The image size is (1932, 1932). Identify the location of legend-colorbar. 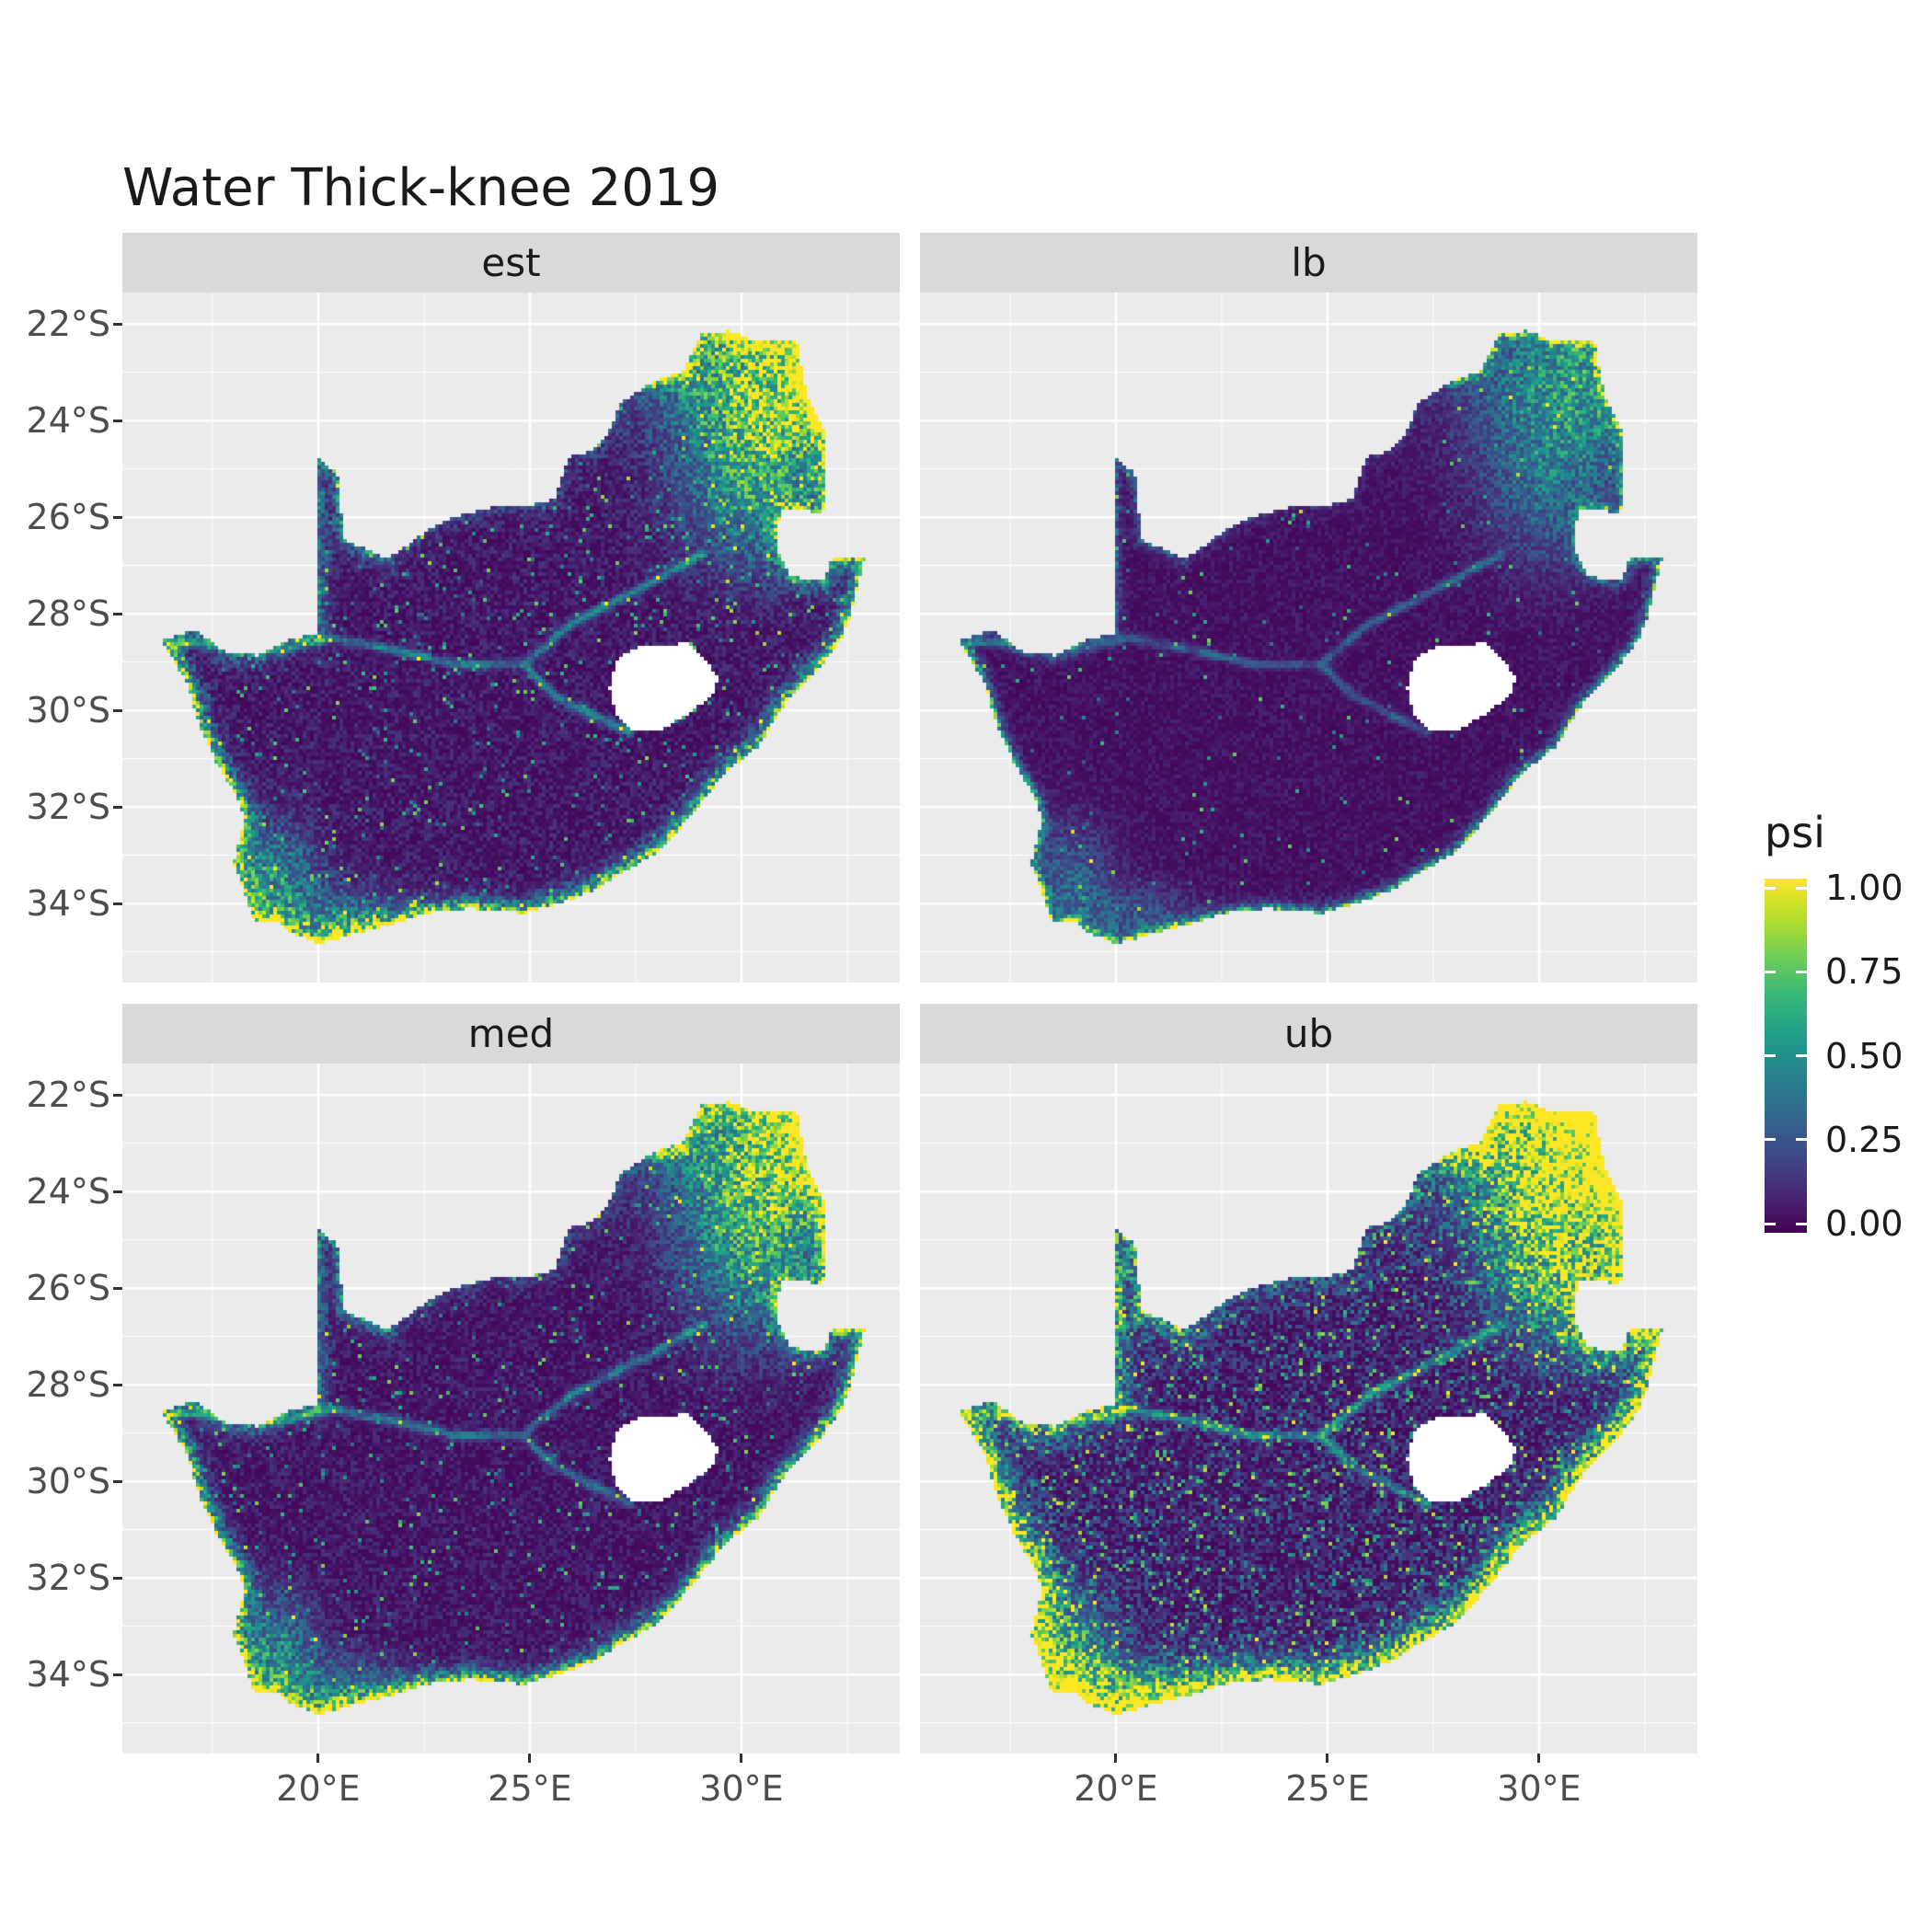
(1786, 1056).